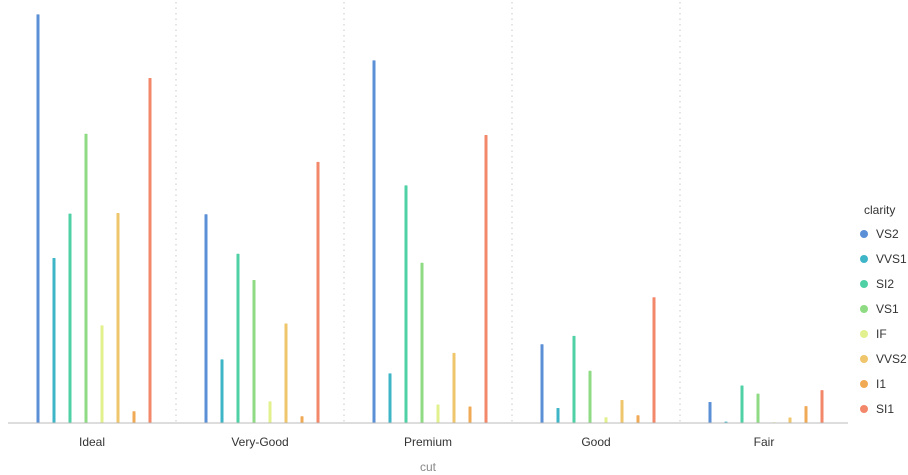 The height and width of the screenshot is (475, 908). Describe the element at coordinates (887, 234) in the screenshot. I see `legend-label: VS2` at that location.